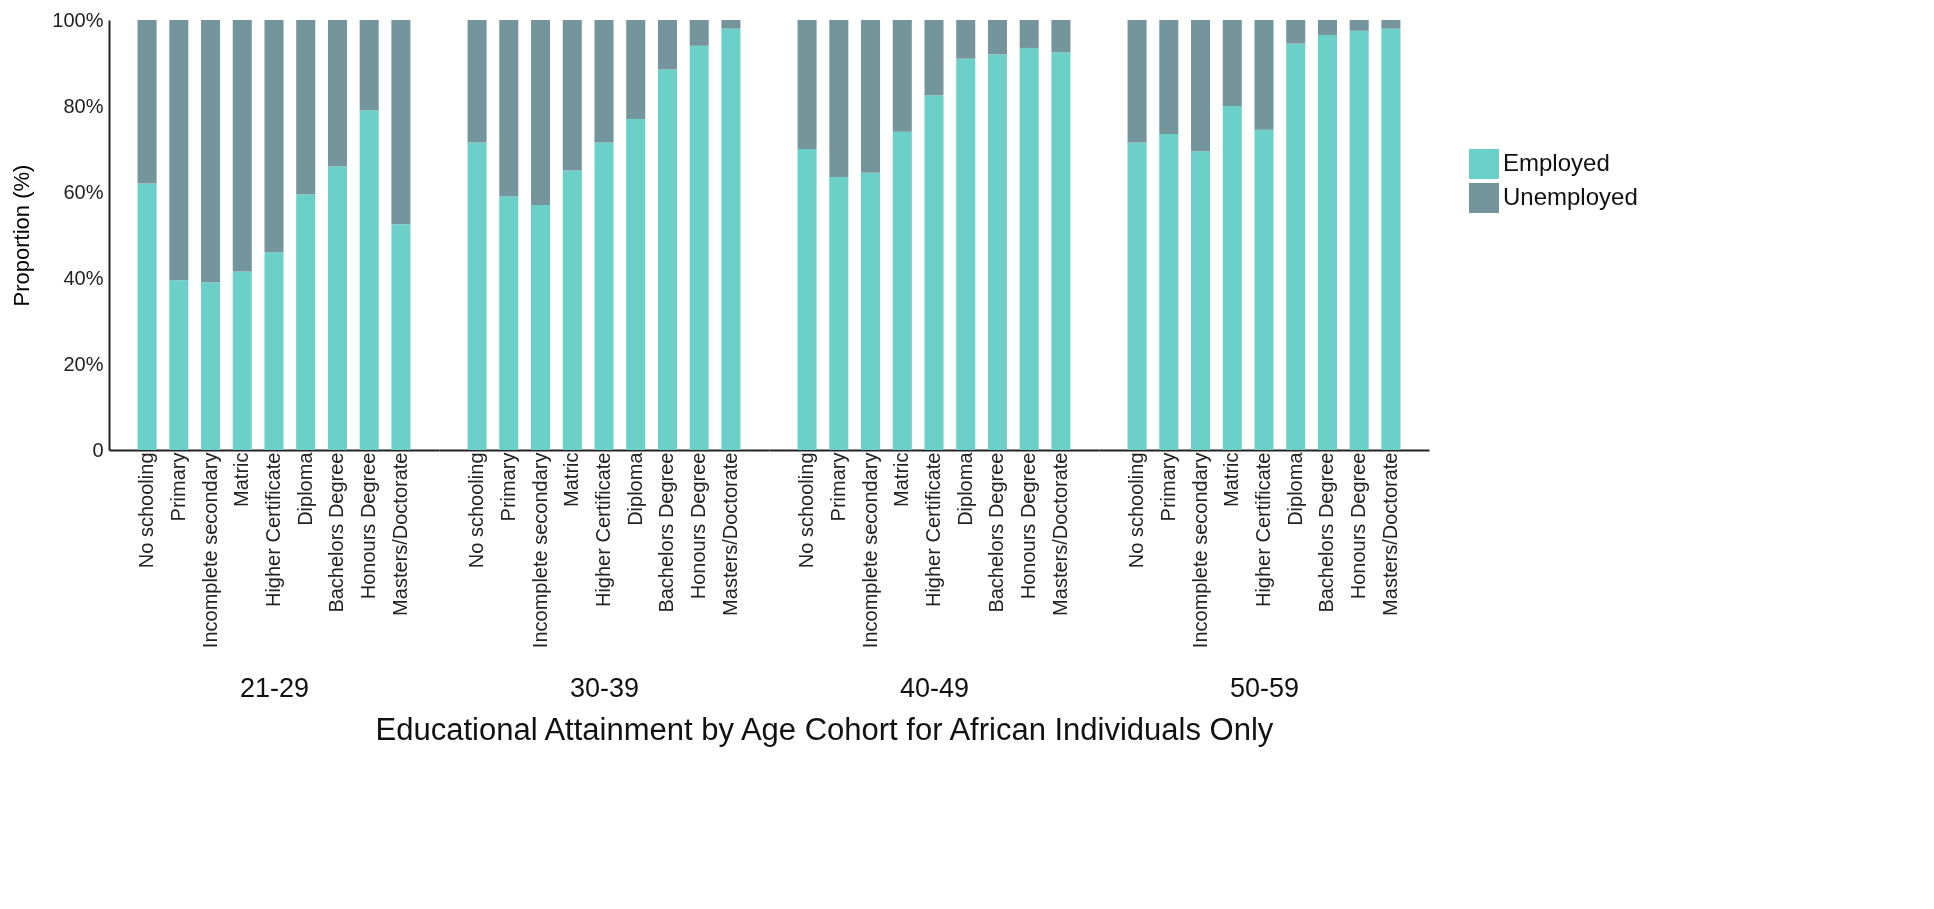  What do you see at coordinates (83, 191) in the screenshot?
I see `y-tick-label: 60%` at bounding box center [83, 191].